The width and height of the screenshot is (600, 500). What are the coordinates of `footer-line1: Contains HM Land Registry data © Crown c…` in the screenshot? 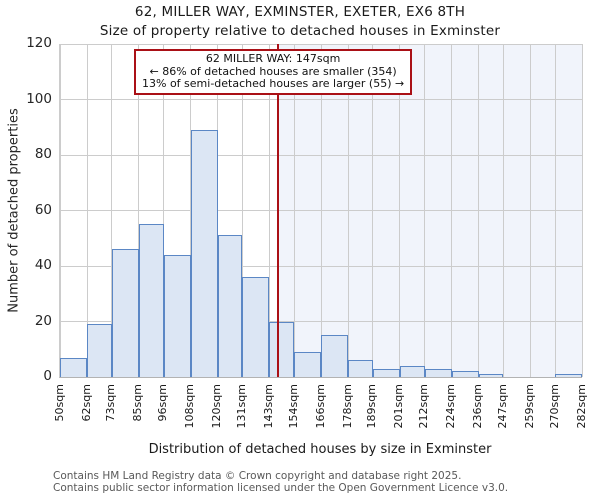 It's located at (257, 476).